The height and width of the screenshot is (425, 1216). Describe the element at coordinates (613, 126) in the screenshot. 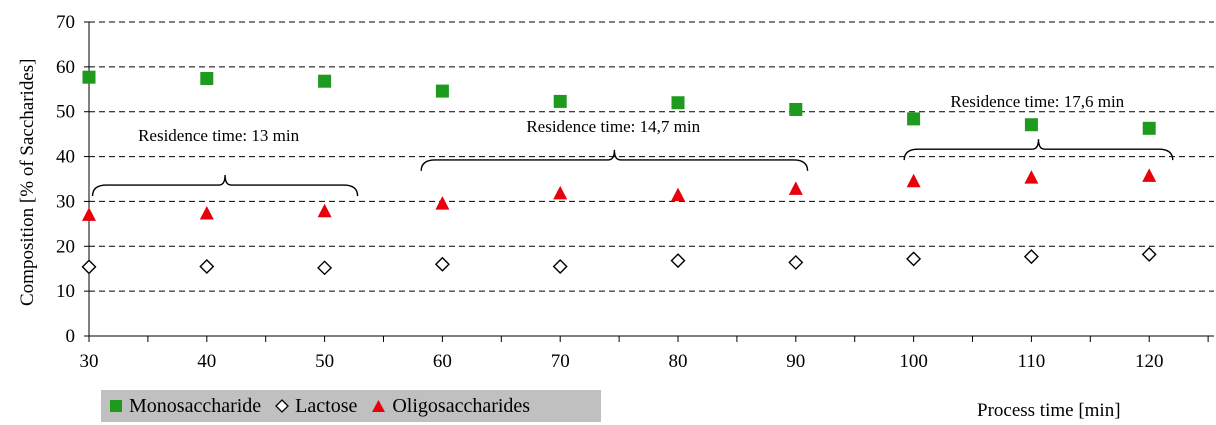

I see `residence-time-label: Residence time: 14,7 min` at that location.